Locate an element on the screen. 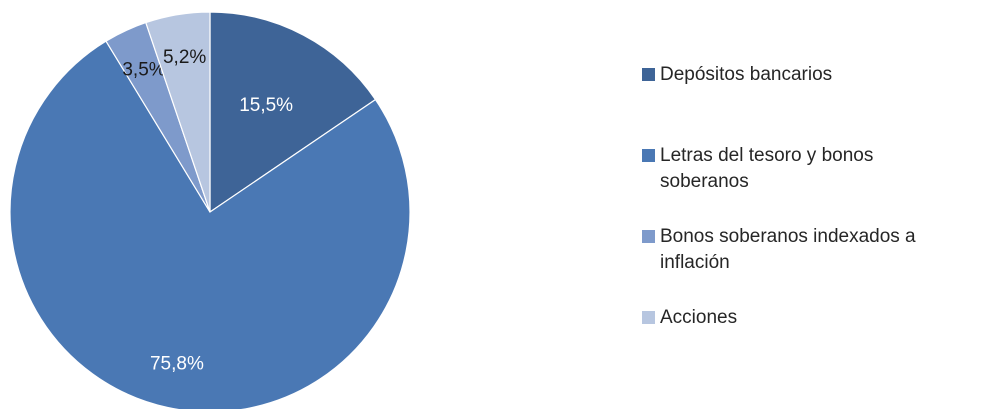 The width and height of the screenshot is (986, 409). legend-label-line1: Bonos soberanos indexados a is located at coordinates (788, 236).